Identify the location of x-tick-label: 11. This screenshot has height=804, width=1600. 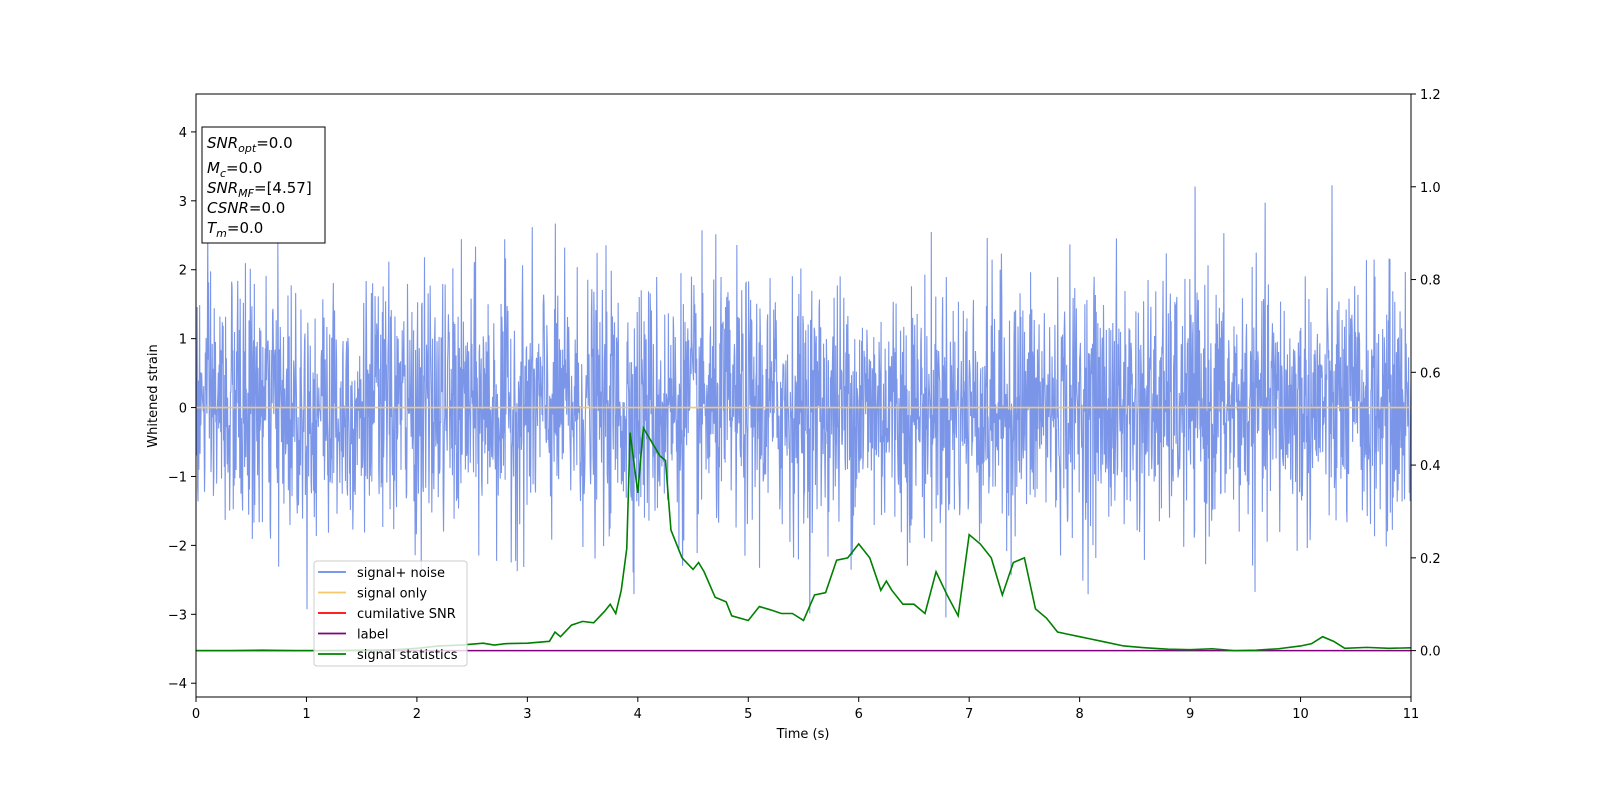
(1411, 714).